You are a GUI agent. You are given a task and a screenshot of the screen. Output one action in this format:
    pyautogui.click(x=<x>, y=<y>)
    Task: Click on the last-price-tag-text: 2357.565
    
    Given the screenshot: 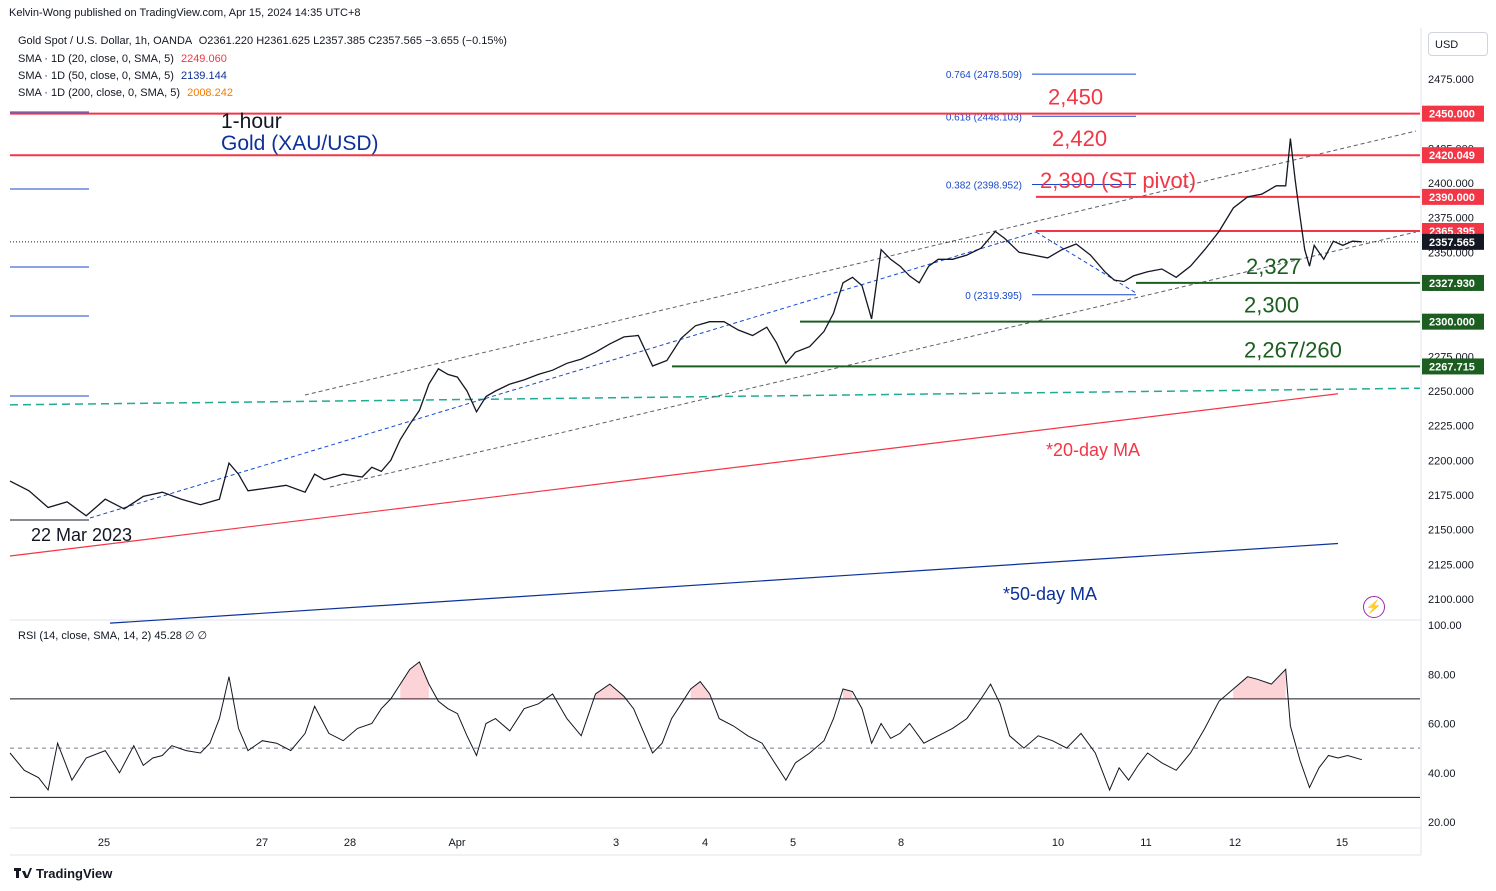 What is the action you would take?
    pyautogui.click(x=1452, y=243)
    